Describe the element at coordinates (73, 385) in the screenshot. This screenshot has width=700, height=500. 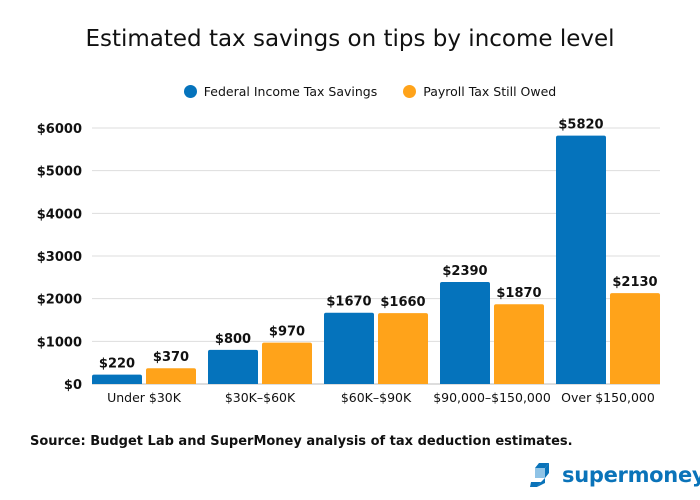
I see `y-tick-label: $0` at that location.